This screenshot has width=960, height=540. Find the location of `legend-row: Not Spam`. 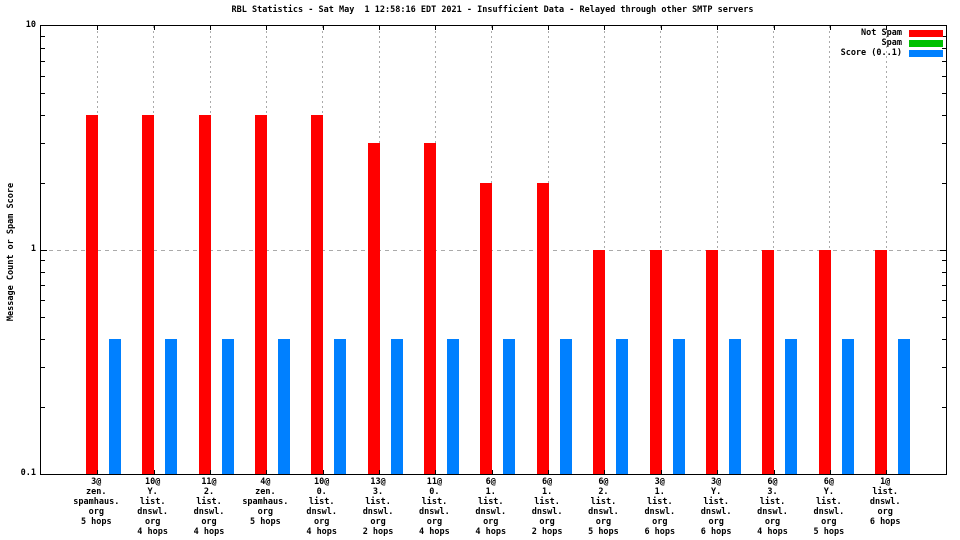

legend-row: Not Spam is located at coordinates (892, 33).